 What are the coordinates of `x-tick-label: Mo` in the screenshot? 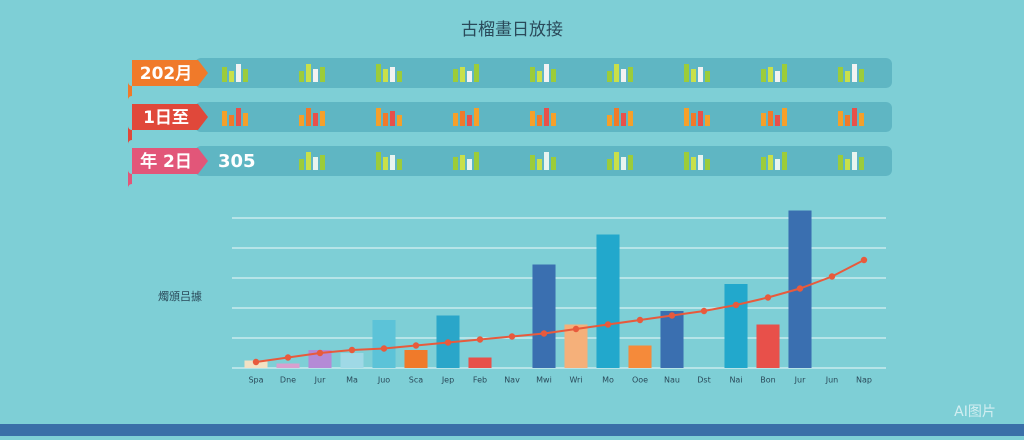 It's located at (608, 380).